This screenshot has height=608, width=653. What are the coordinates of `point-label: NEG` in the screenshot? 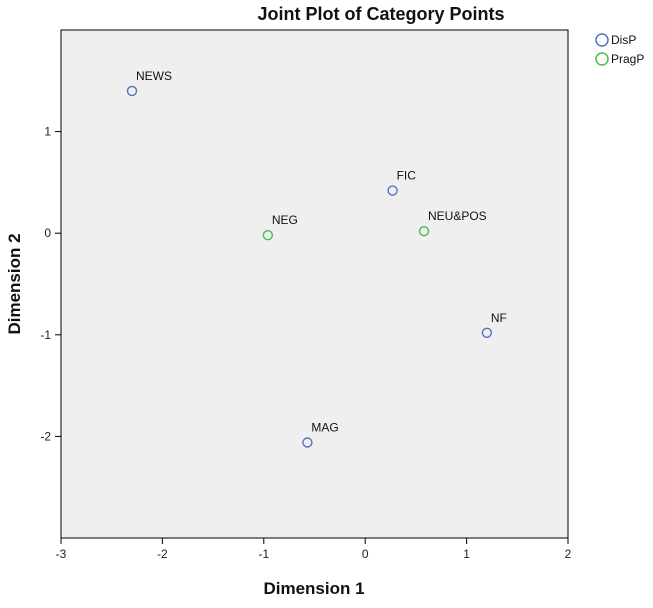 It's located at (285, 220).